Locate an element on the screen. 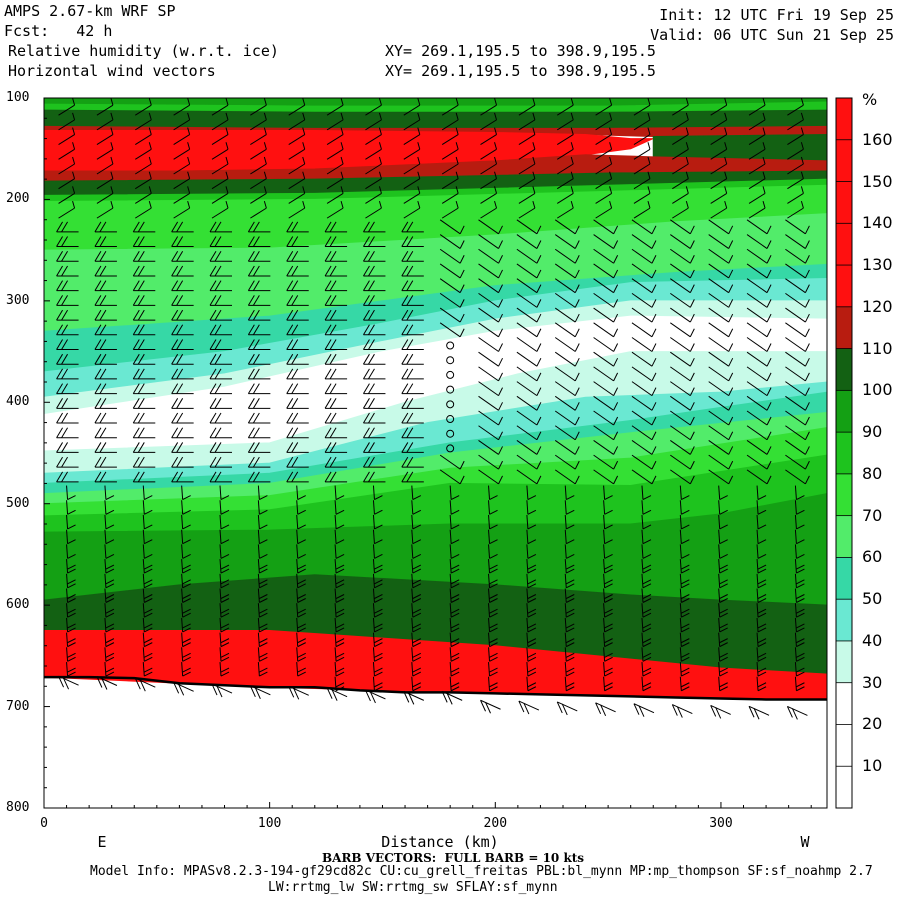 This screenshot has height=900, width=900. surface-barb is located at coordinates (605, 709).